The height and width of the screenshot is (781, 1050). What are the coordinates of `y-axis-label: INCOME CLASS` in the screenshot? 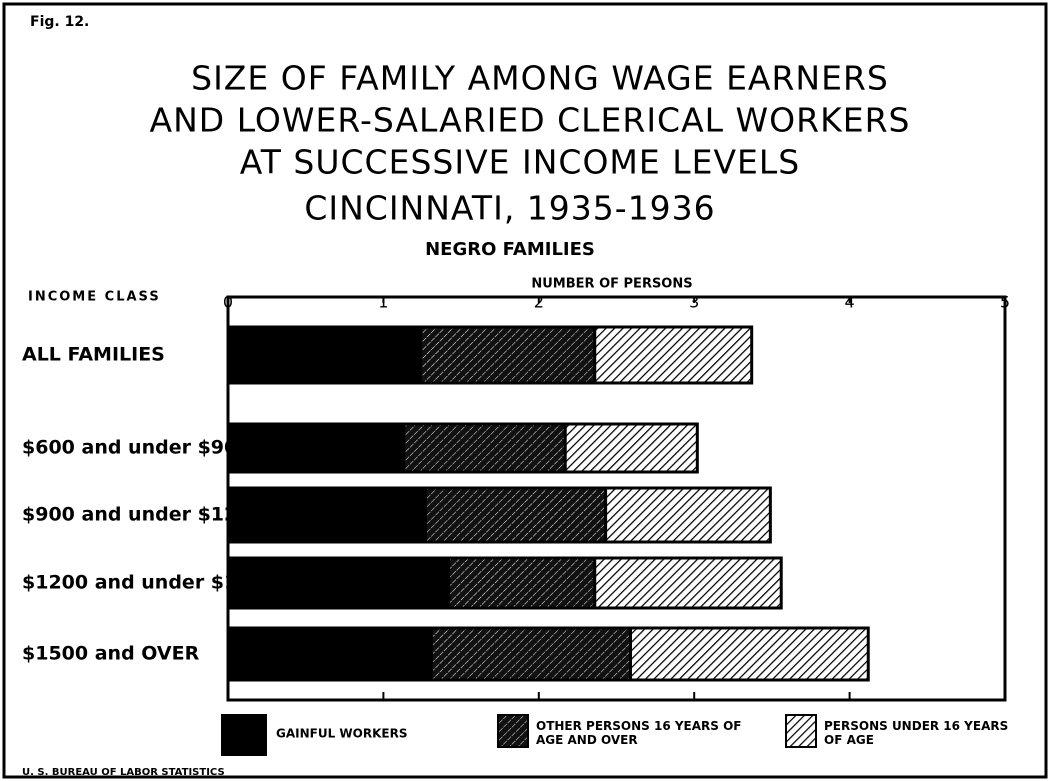 It's located at (94, 297).